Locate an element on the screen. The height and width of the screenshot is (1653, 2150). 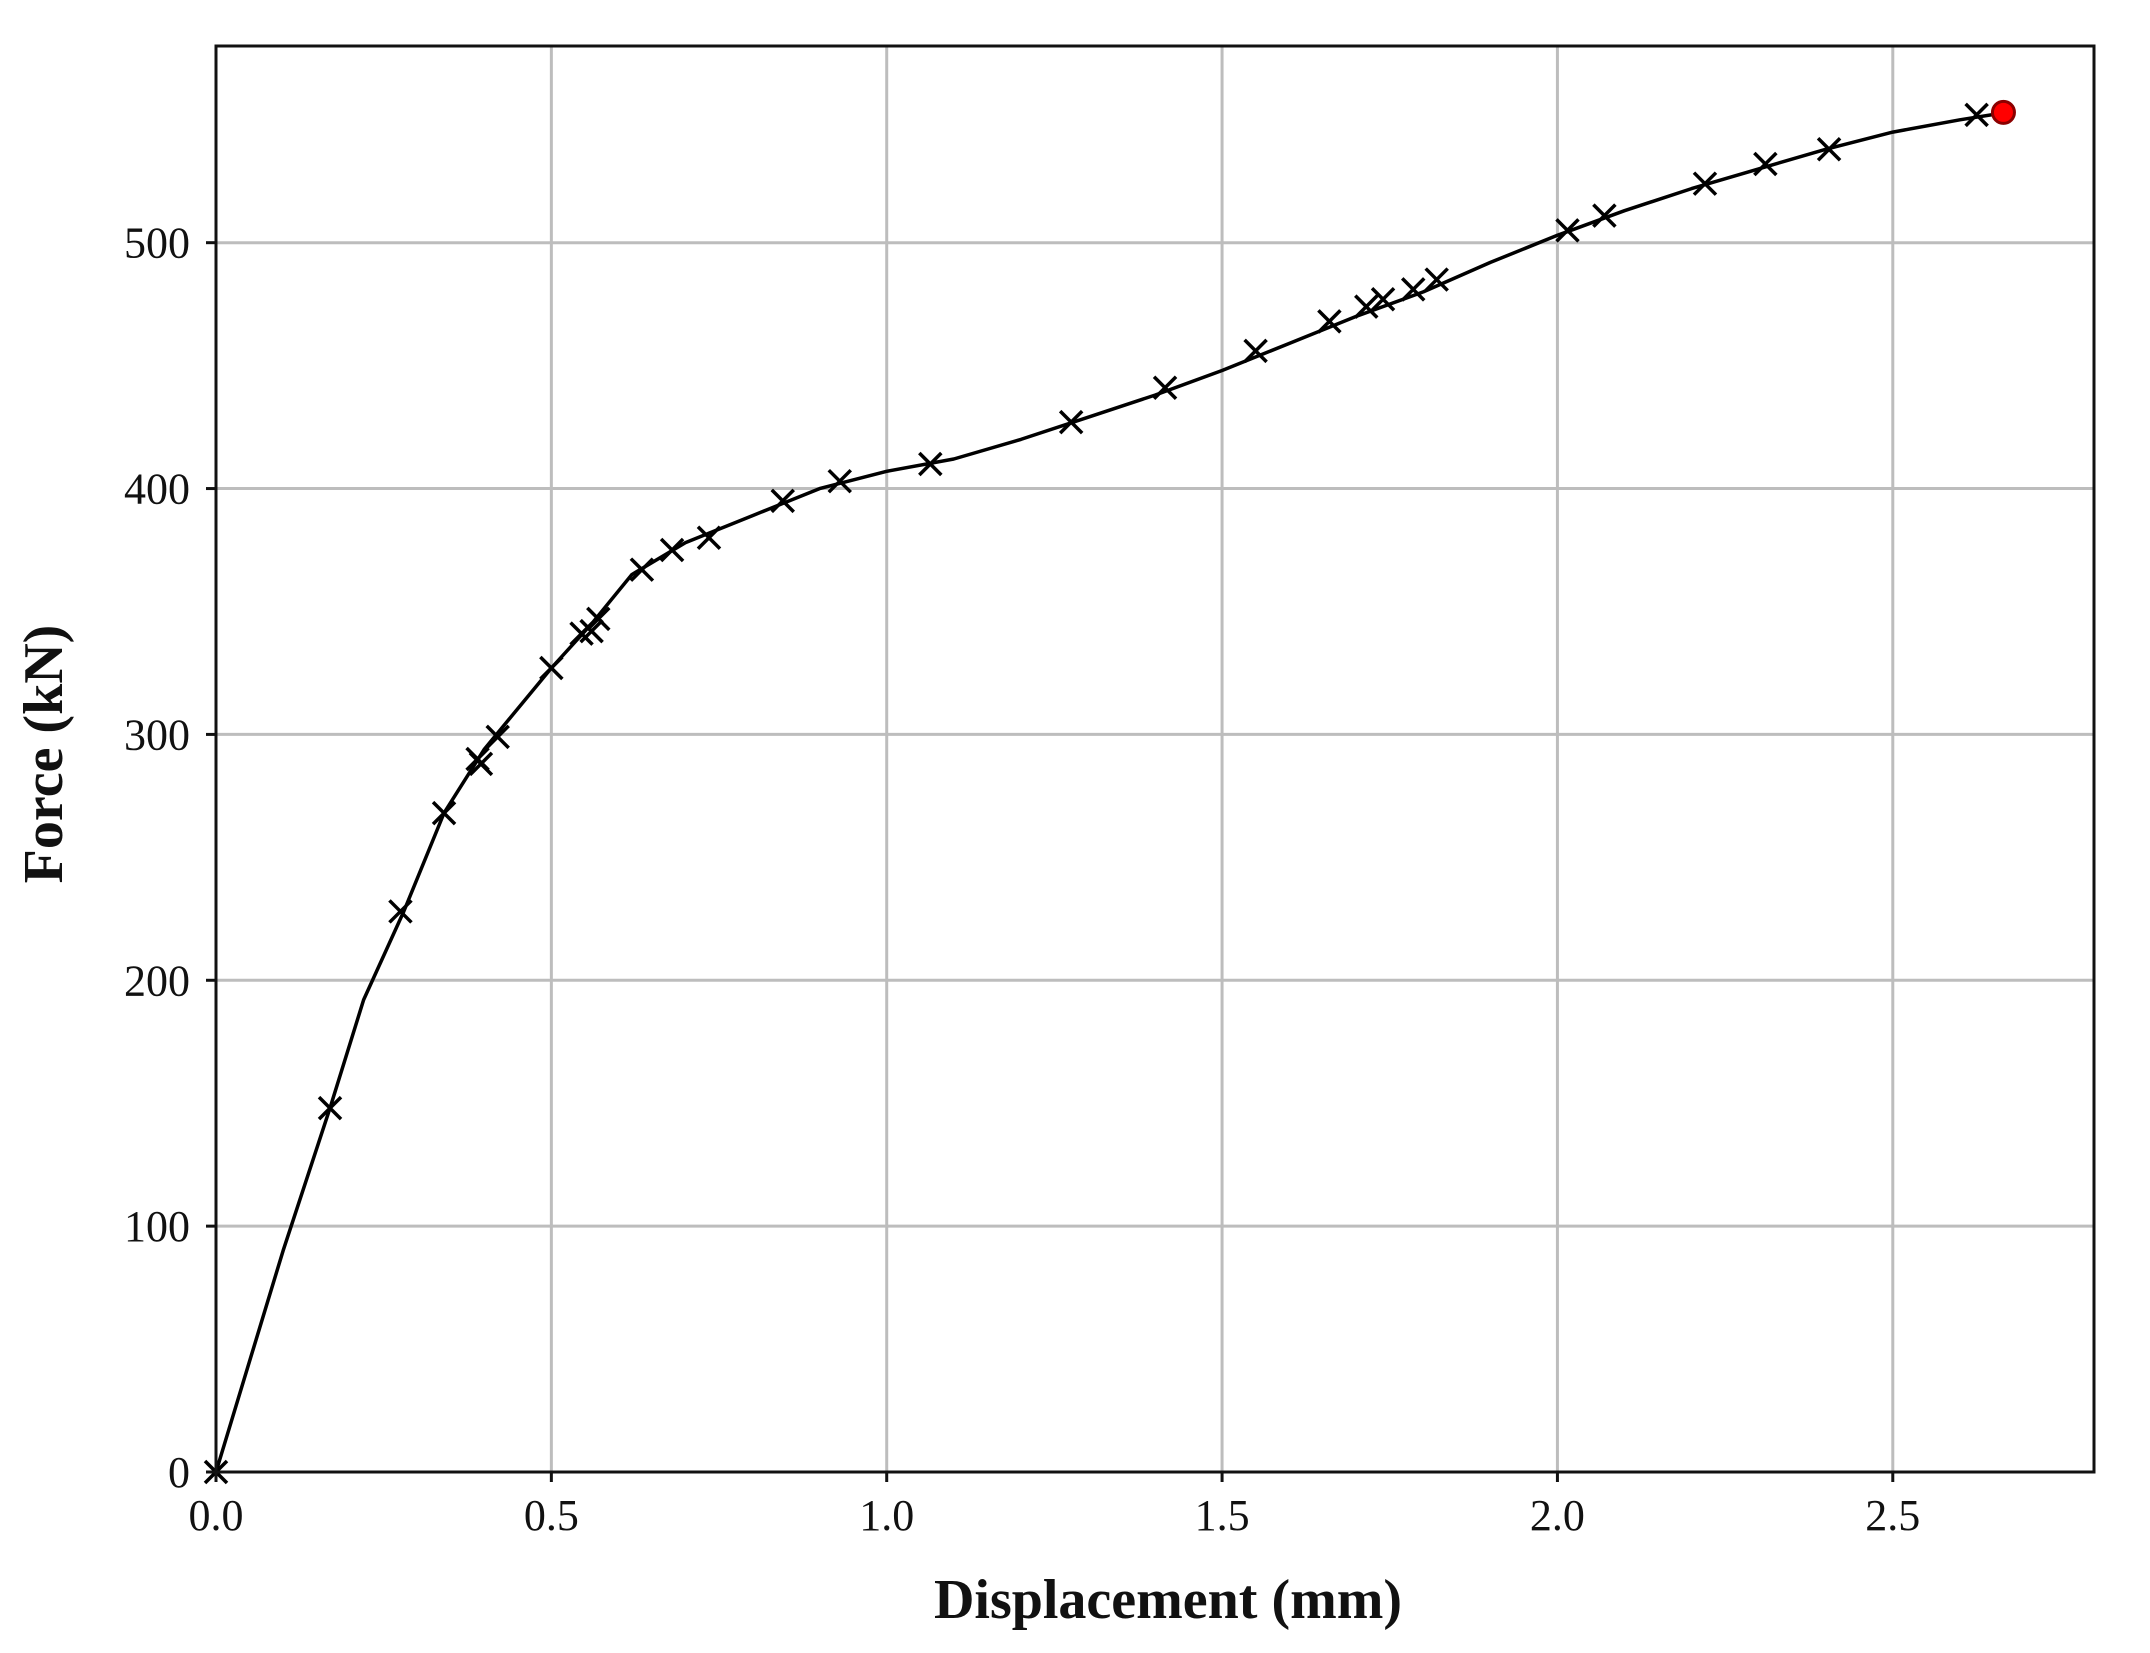
y-tick-label: 500 is located at coordinates (157, 243).